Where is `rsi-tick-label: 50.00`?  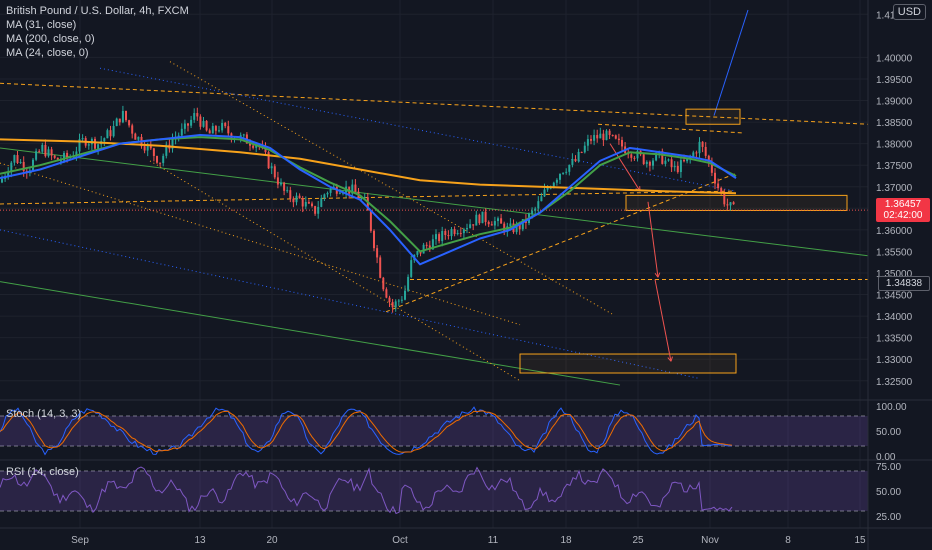
rsi-tick-label: 50.00 is located at coordinates (888, 492).